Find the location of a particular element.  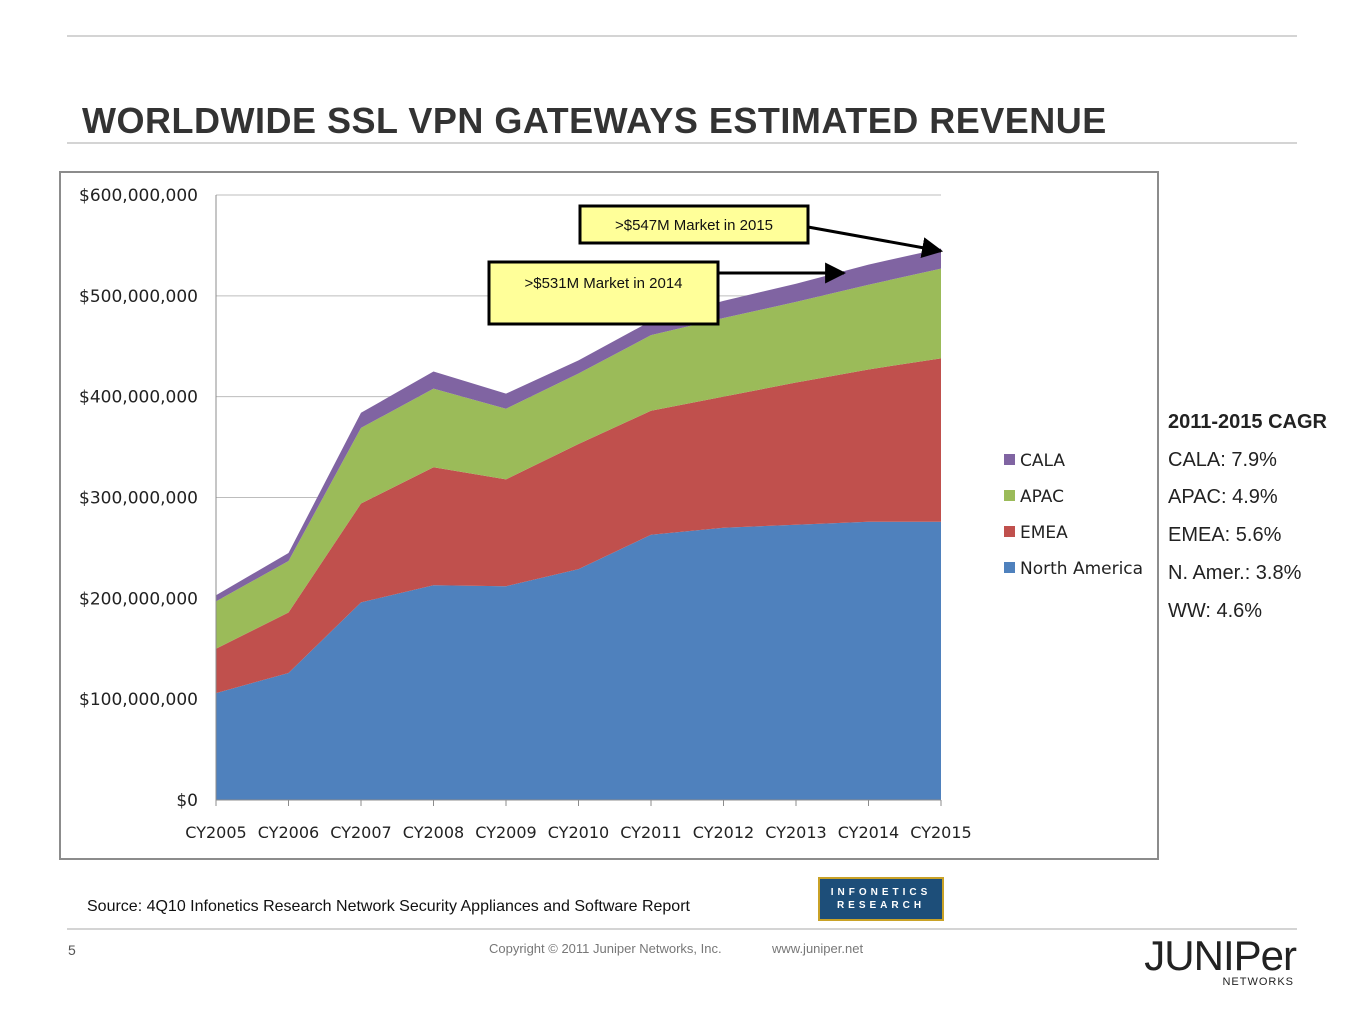

y-tick-label: $400,000,000 is located at coordinates (138, 398).